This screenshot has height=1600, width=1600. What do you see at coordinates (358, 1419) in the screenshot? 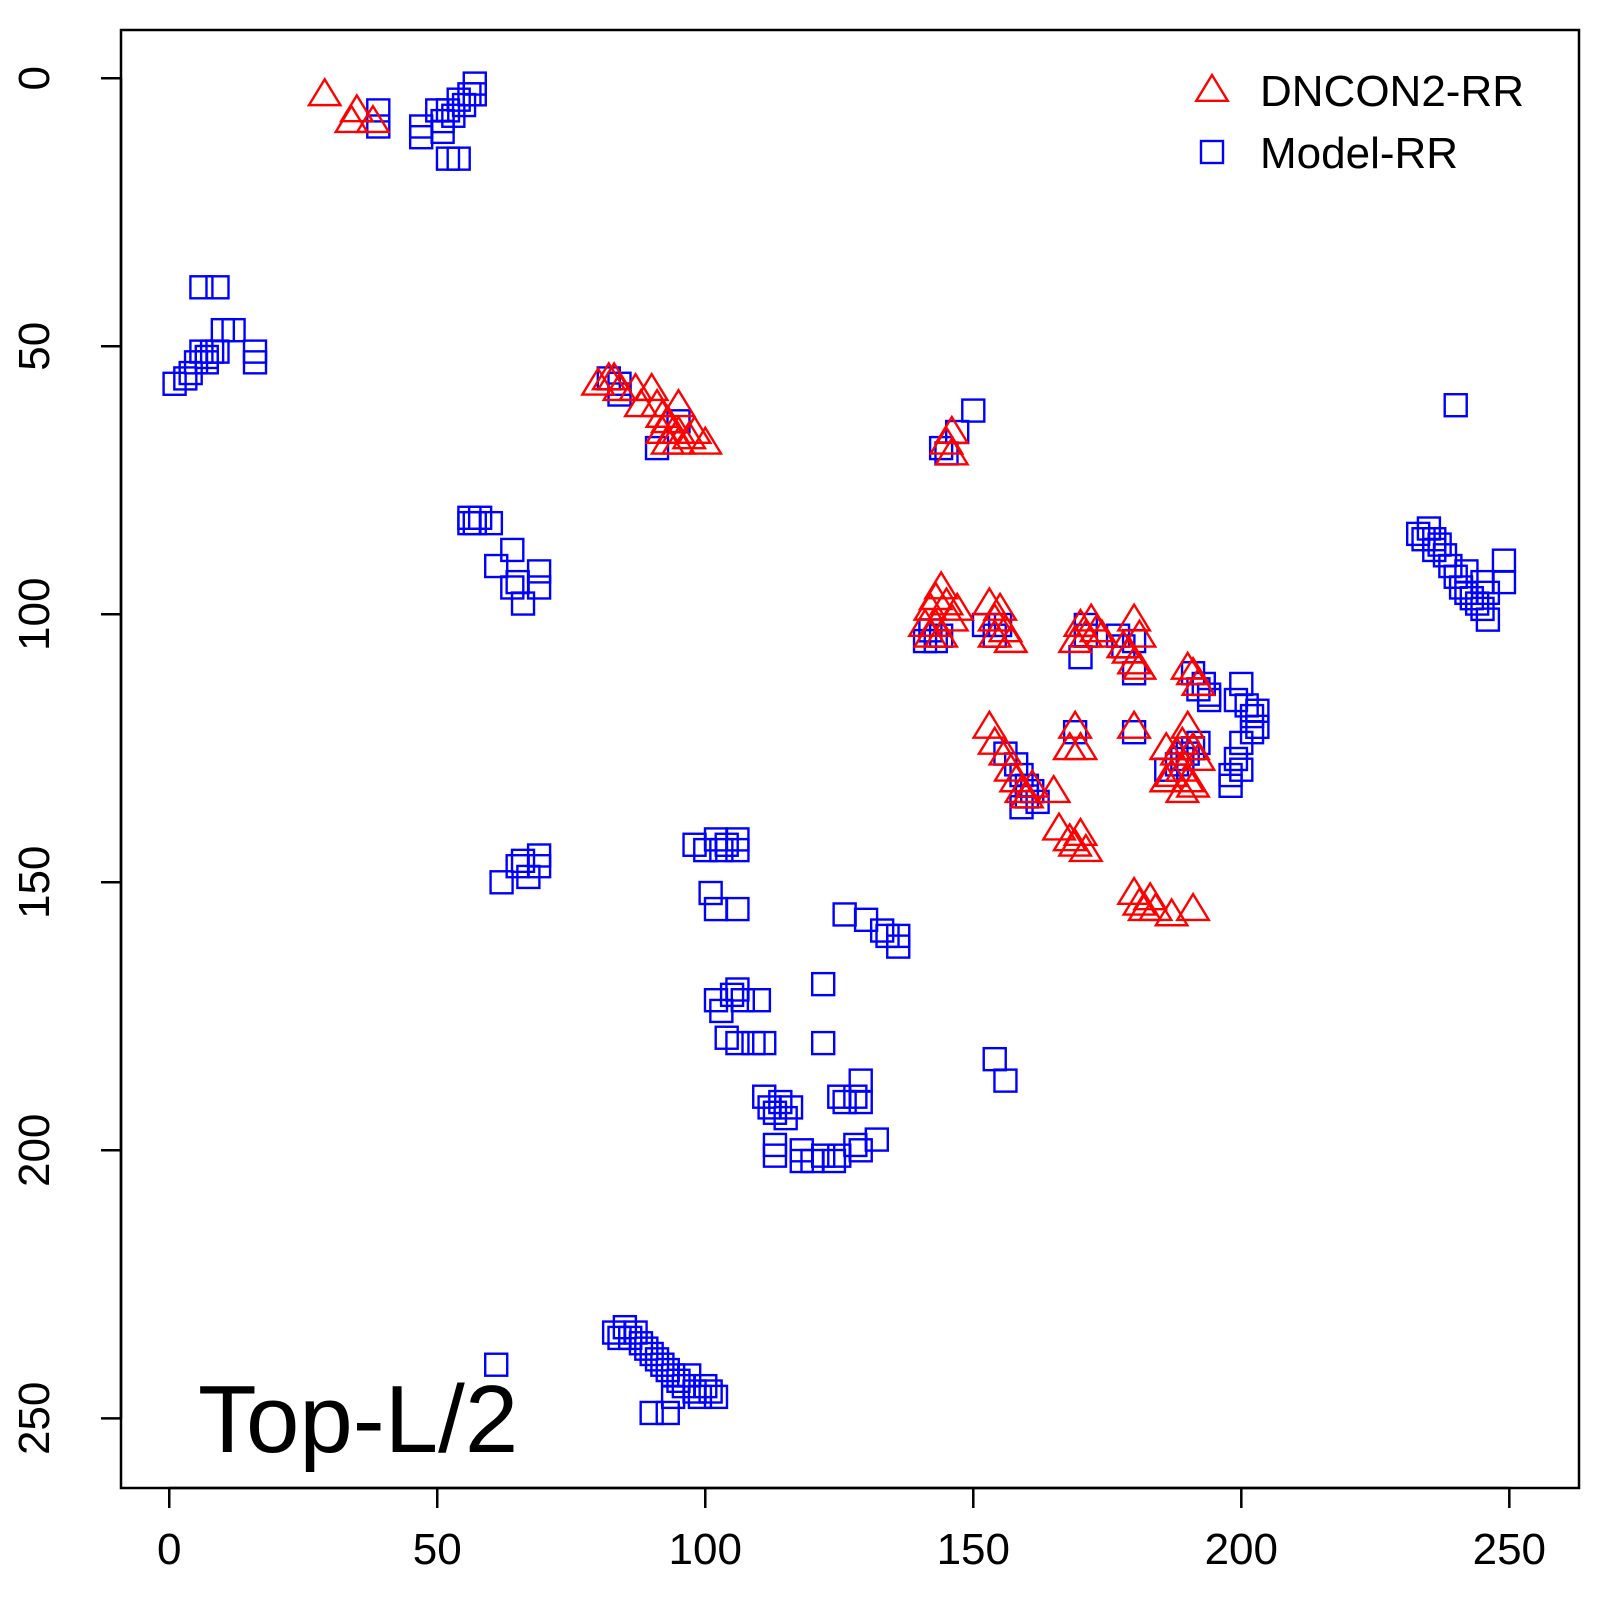
I see `chart-annotation: Top-L/2` at bounding box center [358, 1419].